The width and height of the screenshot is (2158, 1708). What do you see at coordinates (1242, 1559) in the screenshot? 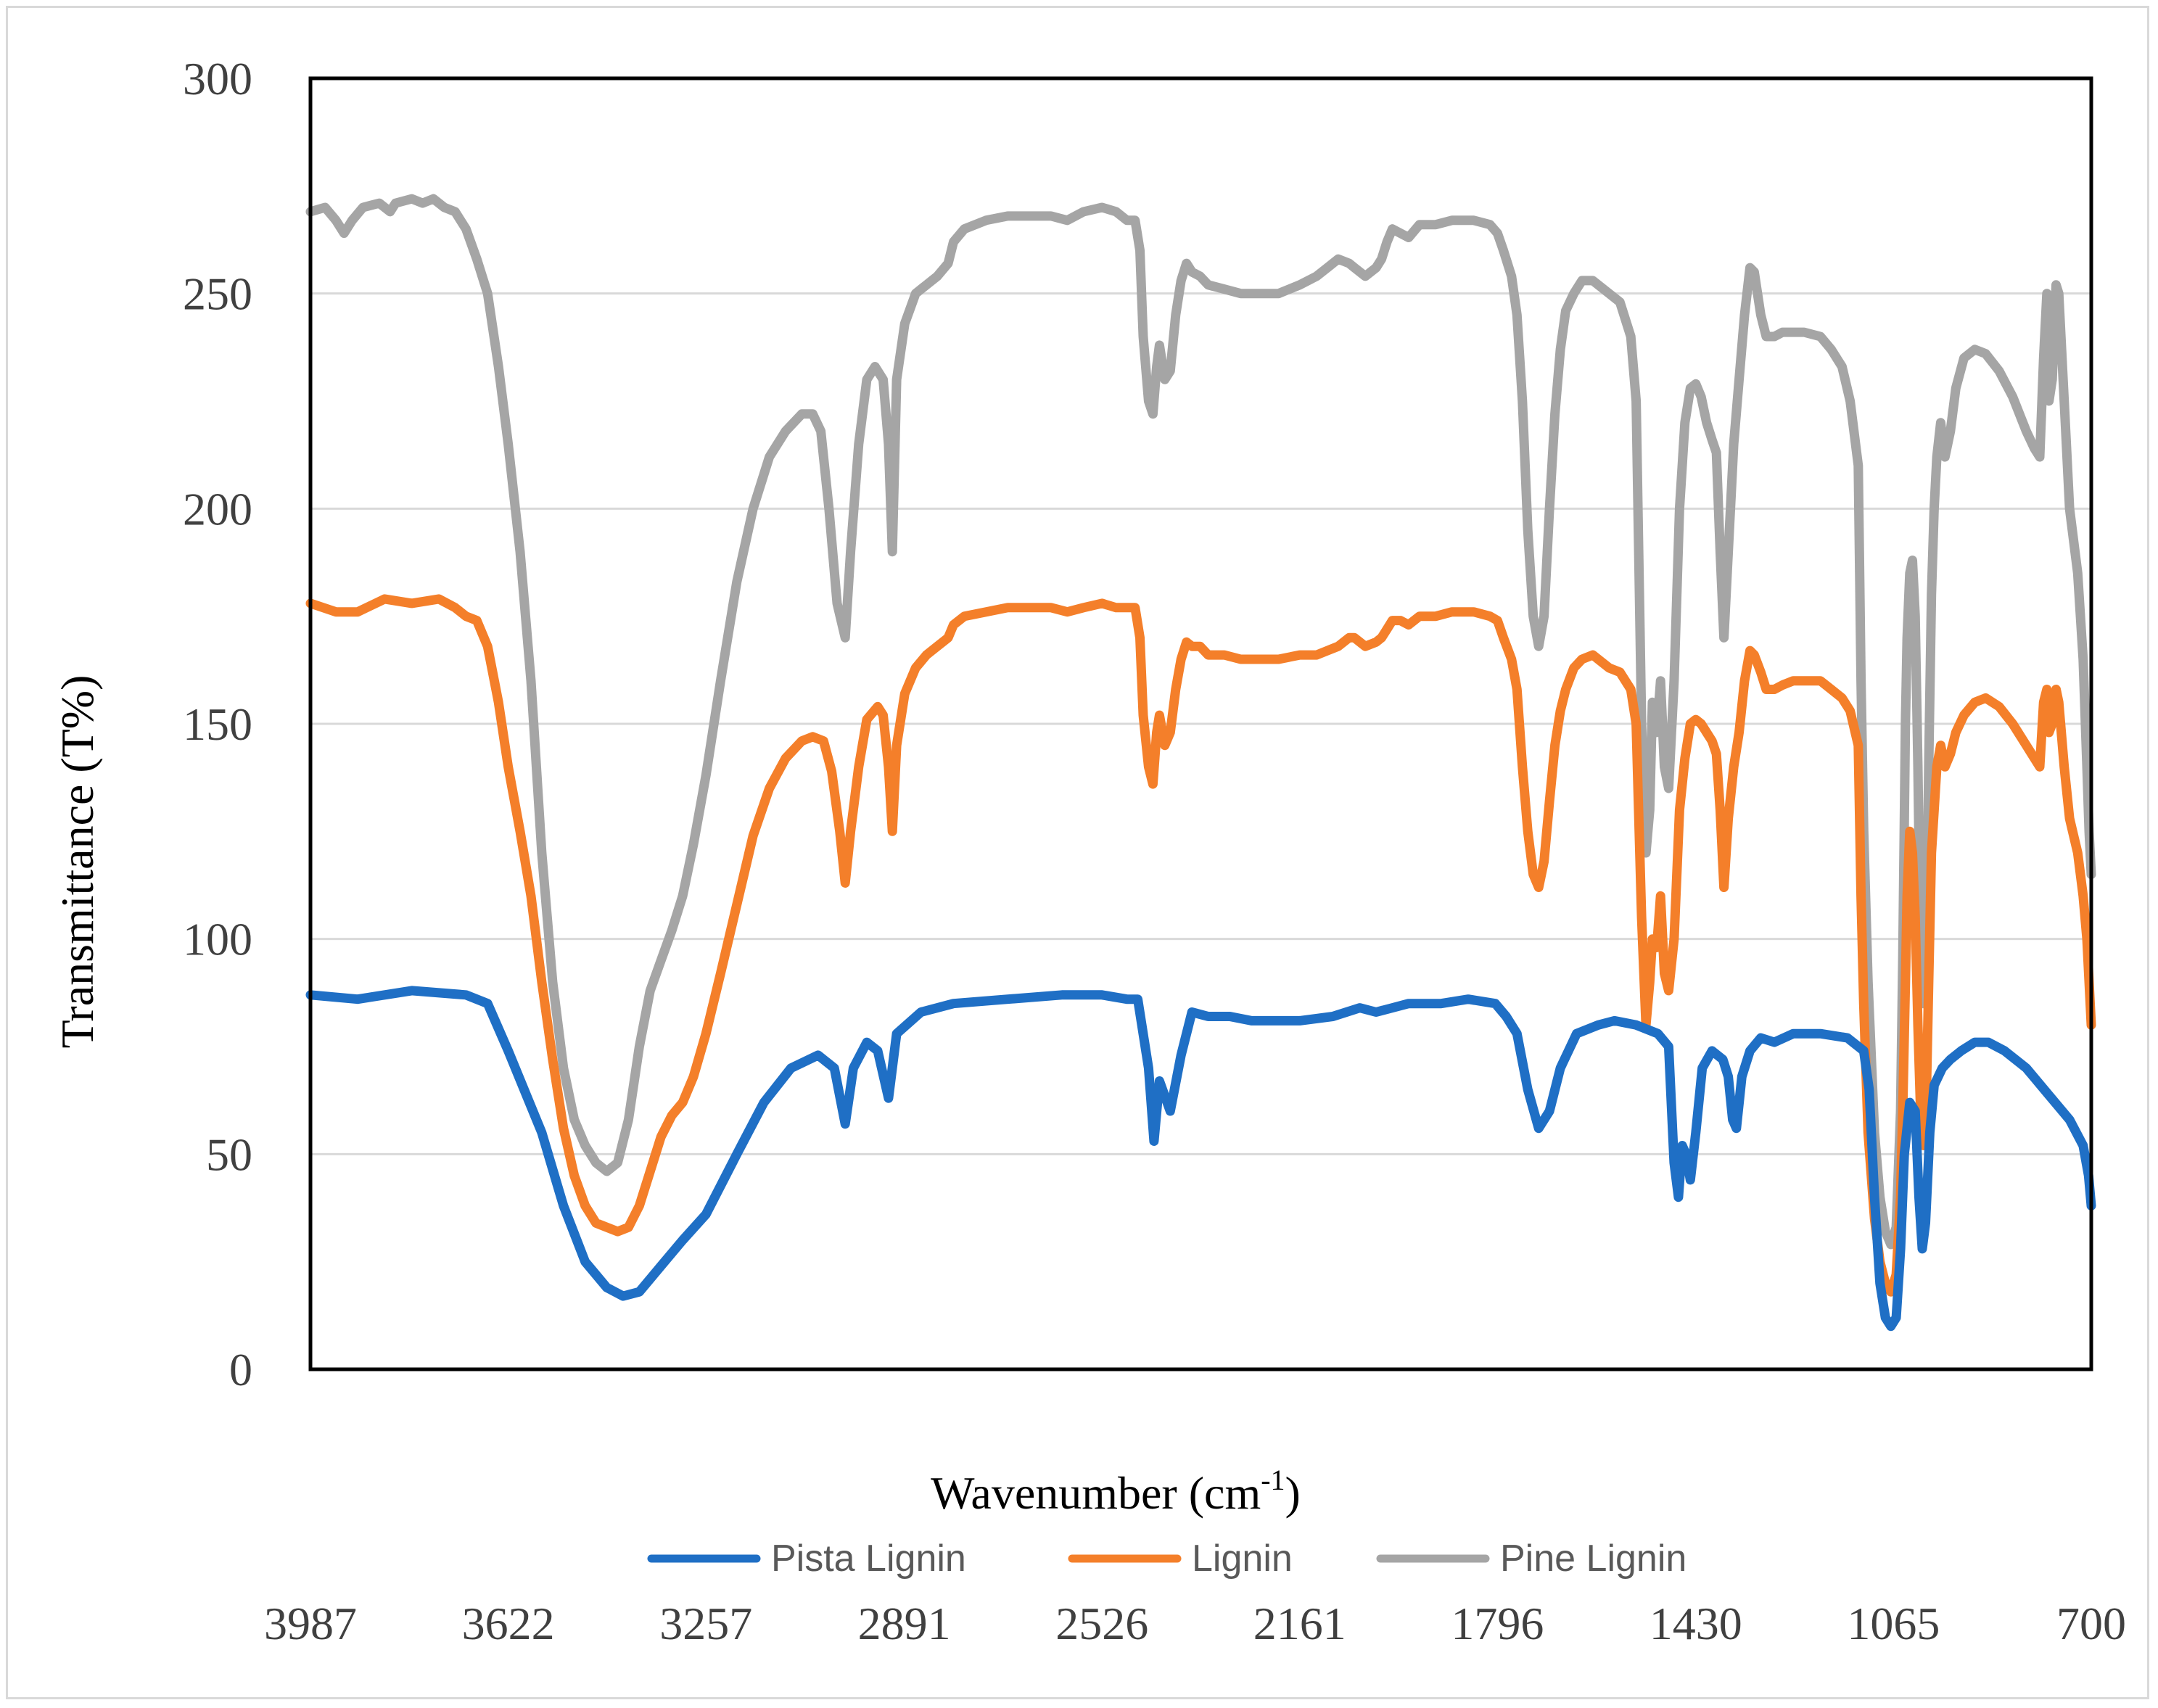
I see `legend-label-lignin: Lignin` at bounding box center [1242, 1559].